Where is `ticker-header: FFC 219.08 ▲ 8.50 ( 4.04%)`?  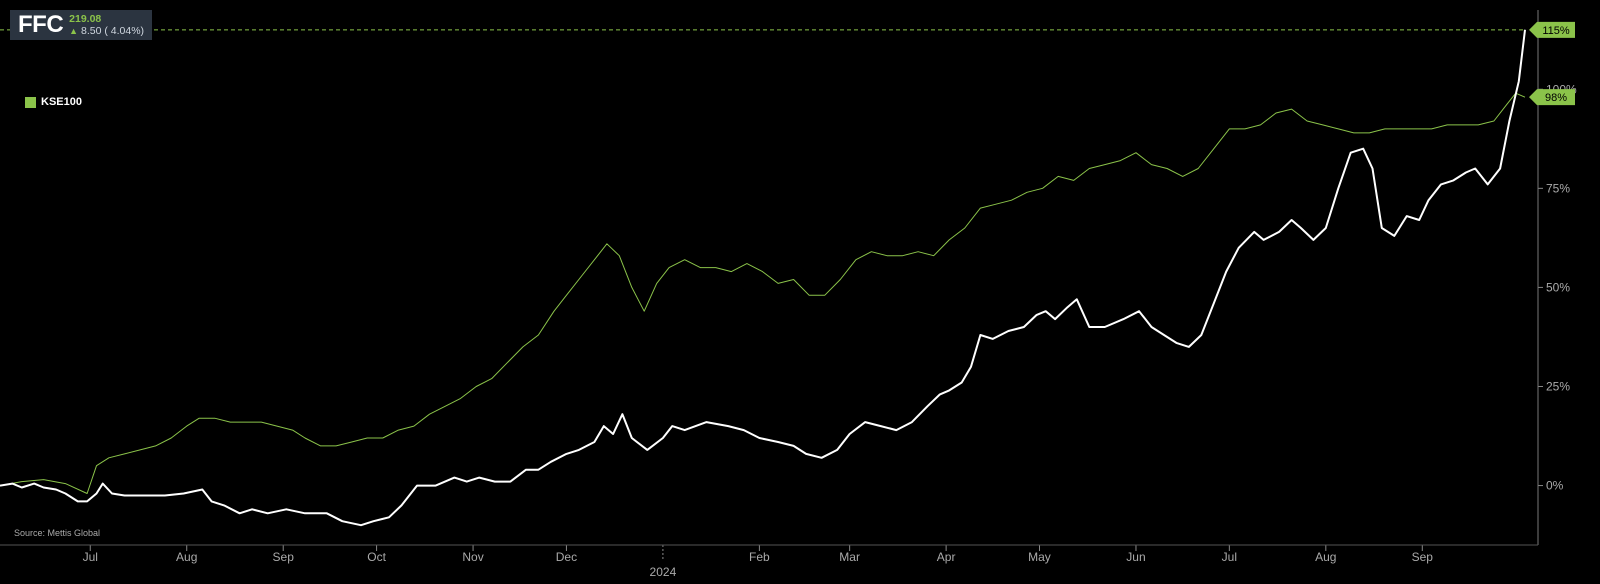 ticker-header: FFC 219.08 ▲ 8.50 ( 4.04%) is located at coordinates (81, 25).